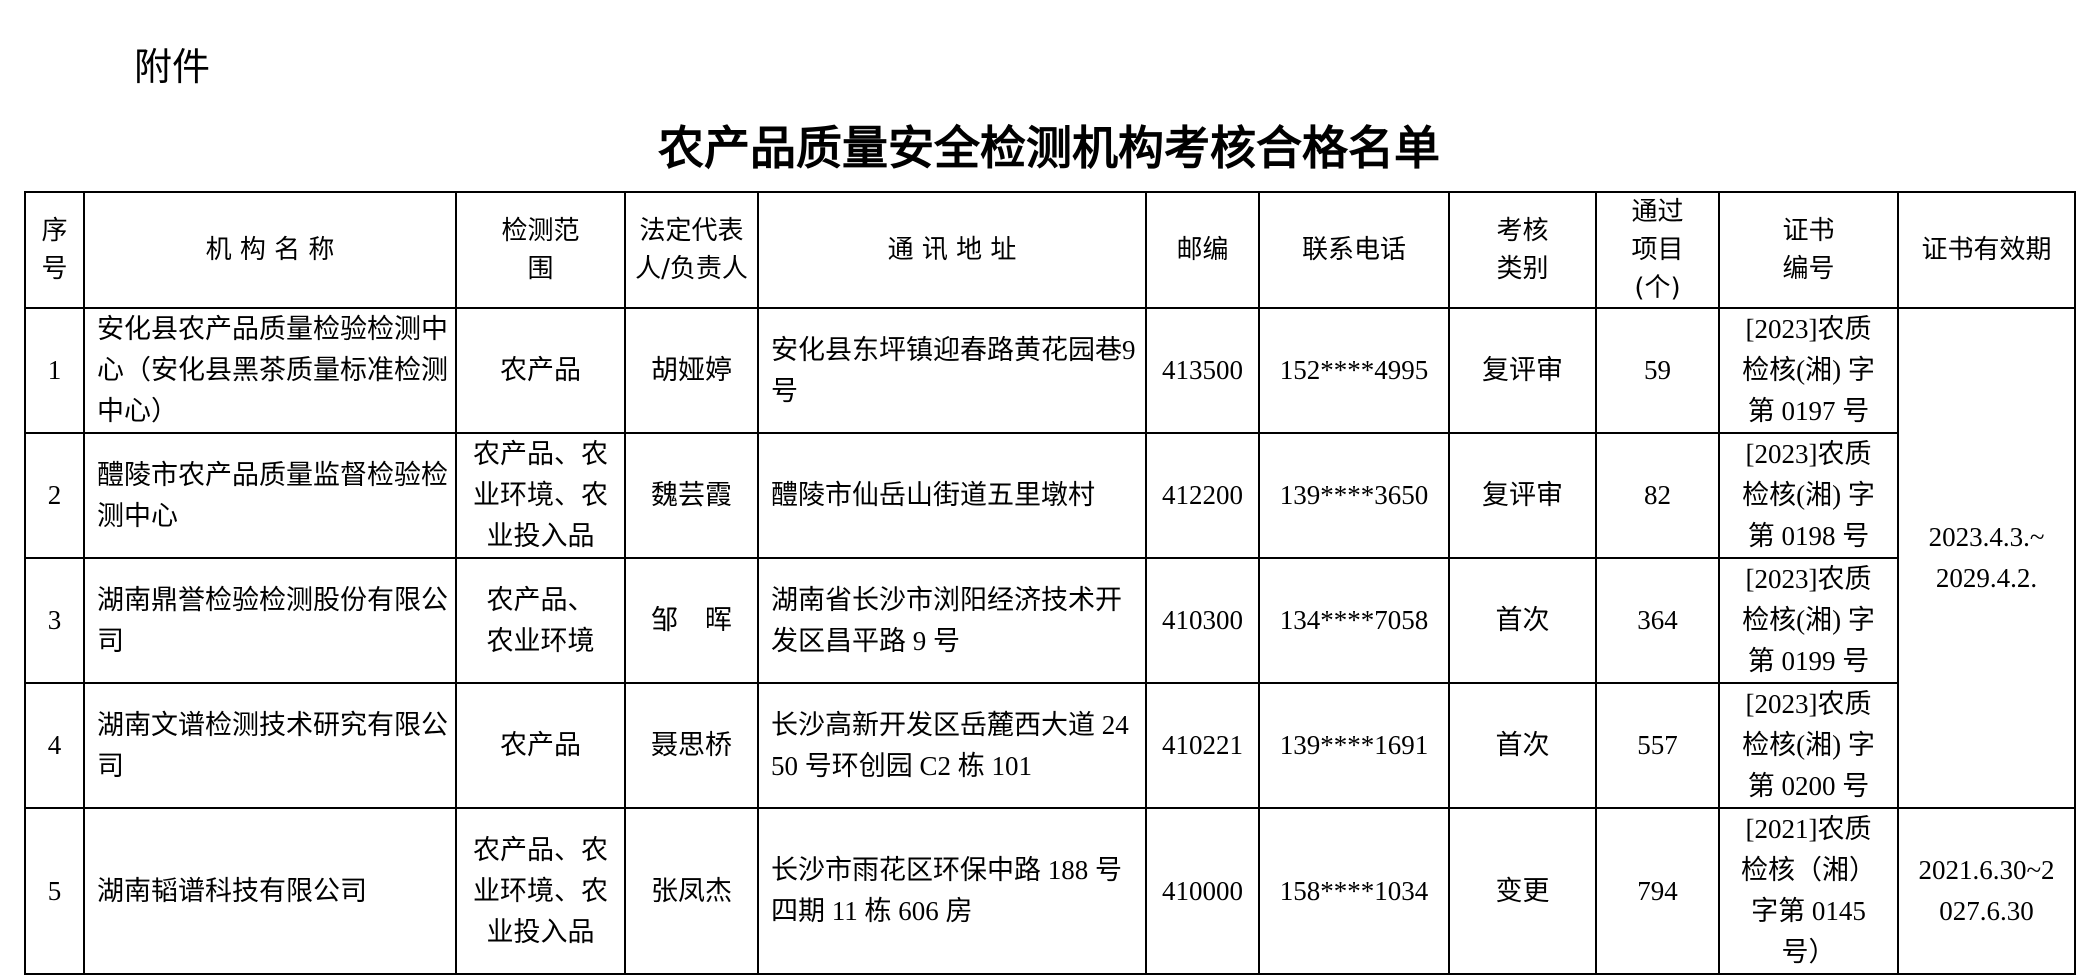 The image size is (2098, 975). Describe the element at coordinates (1808, 370) in the screenshot. I see `certificate-number: [2023]农质检核(湘) 字第 0197 号` at that location.